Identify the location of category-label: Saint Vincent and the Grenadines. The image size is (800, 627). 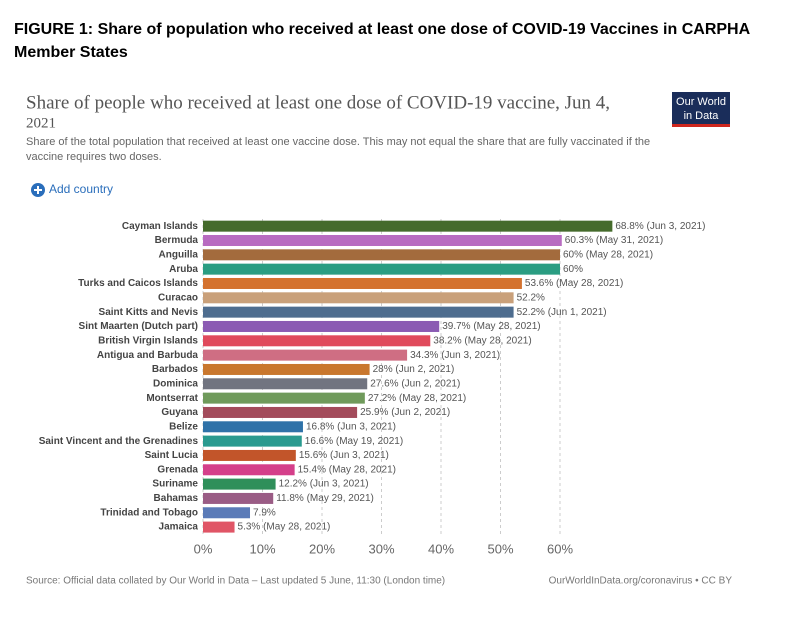
(119, 441).